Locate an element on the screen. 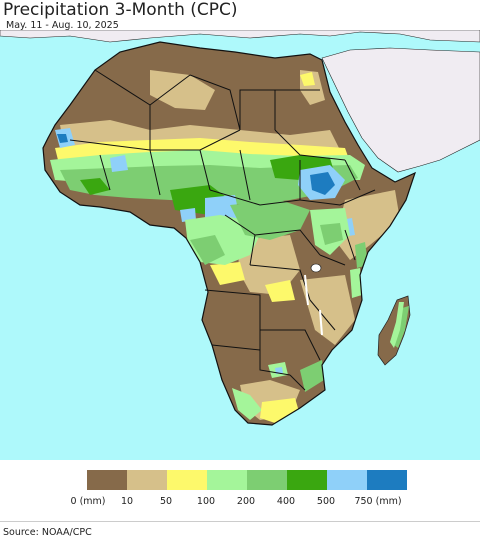 This screenshot has width=480, height=540. lake-malawi is located at coordinates (321, 322).